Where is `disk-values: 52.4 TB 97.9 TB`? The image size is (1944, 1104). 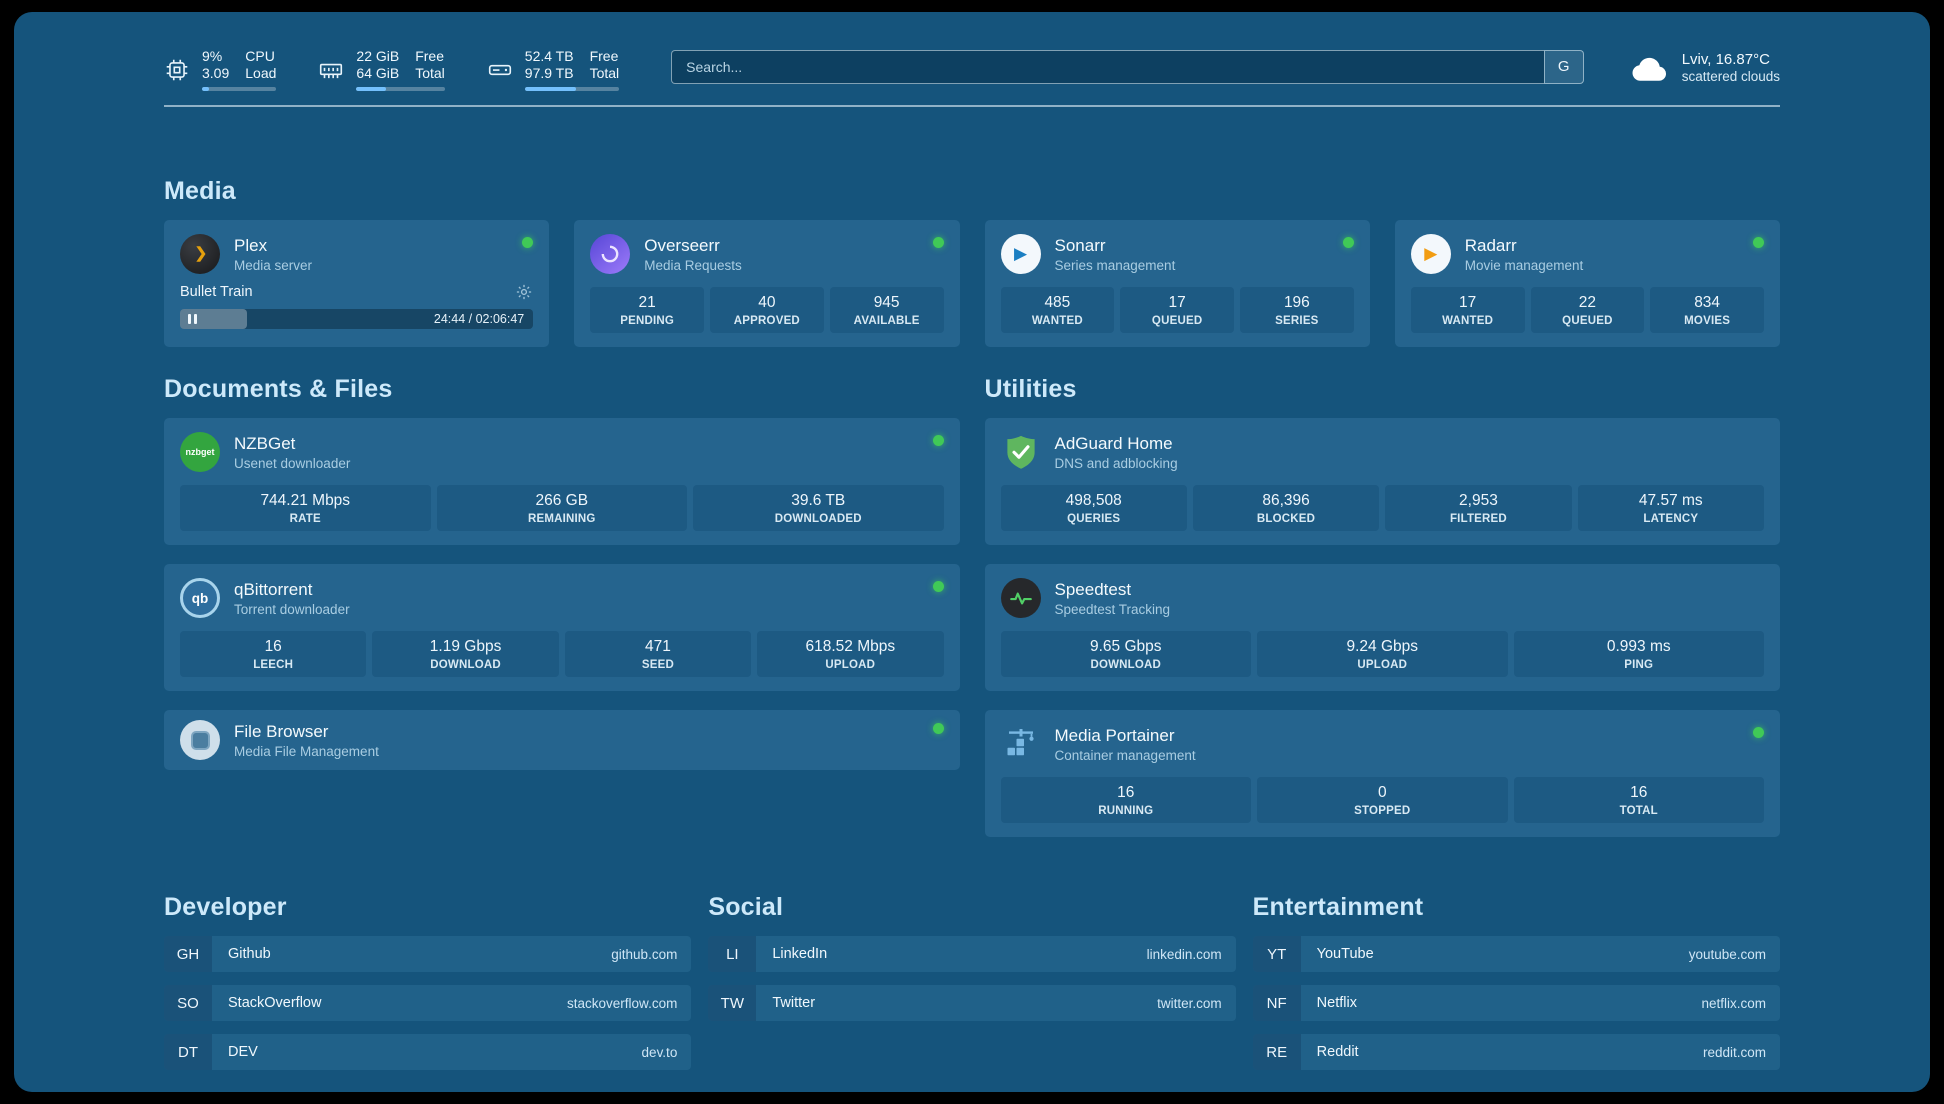 disk-values: 52.4 TB 97.9 TB is located at coordinates (549, 65).